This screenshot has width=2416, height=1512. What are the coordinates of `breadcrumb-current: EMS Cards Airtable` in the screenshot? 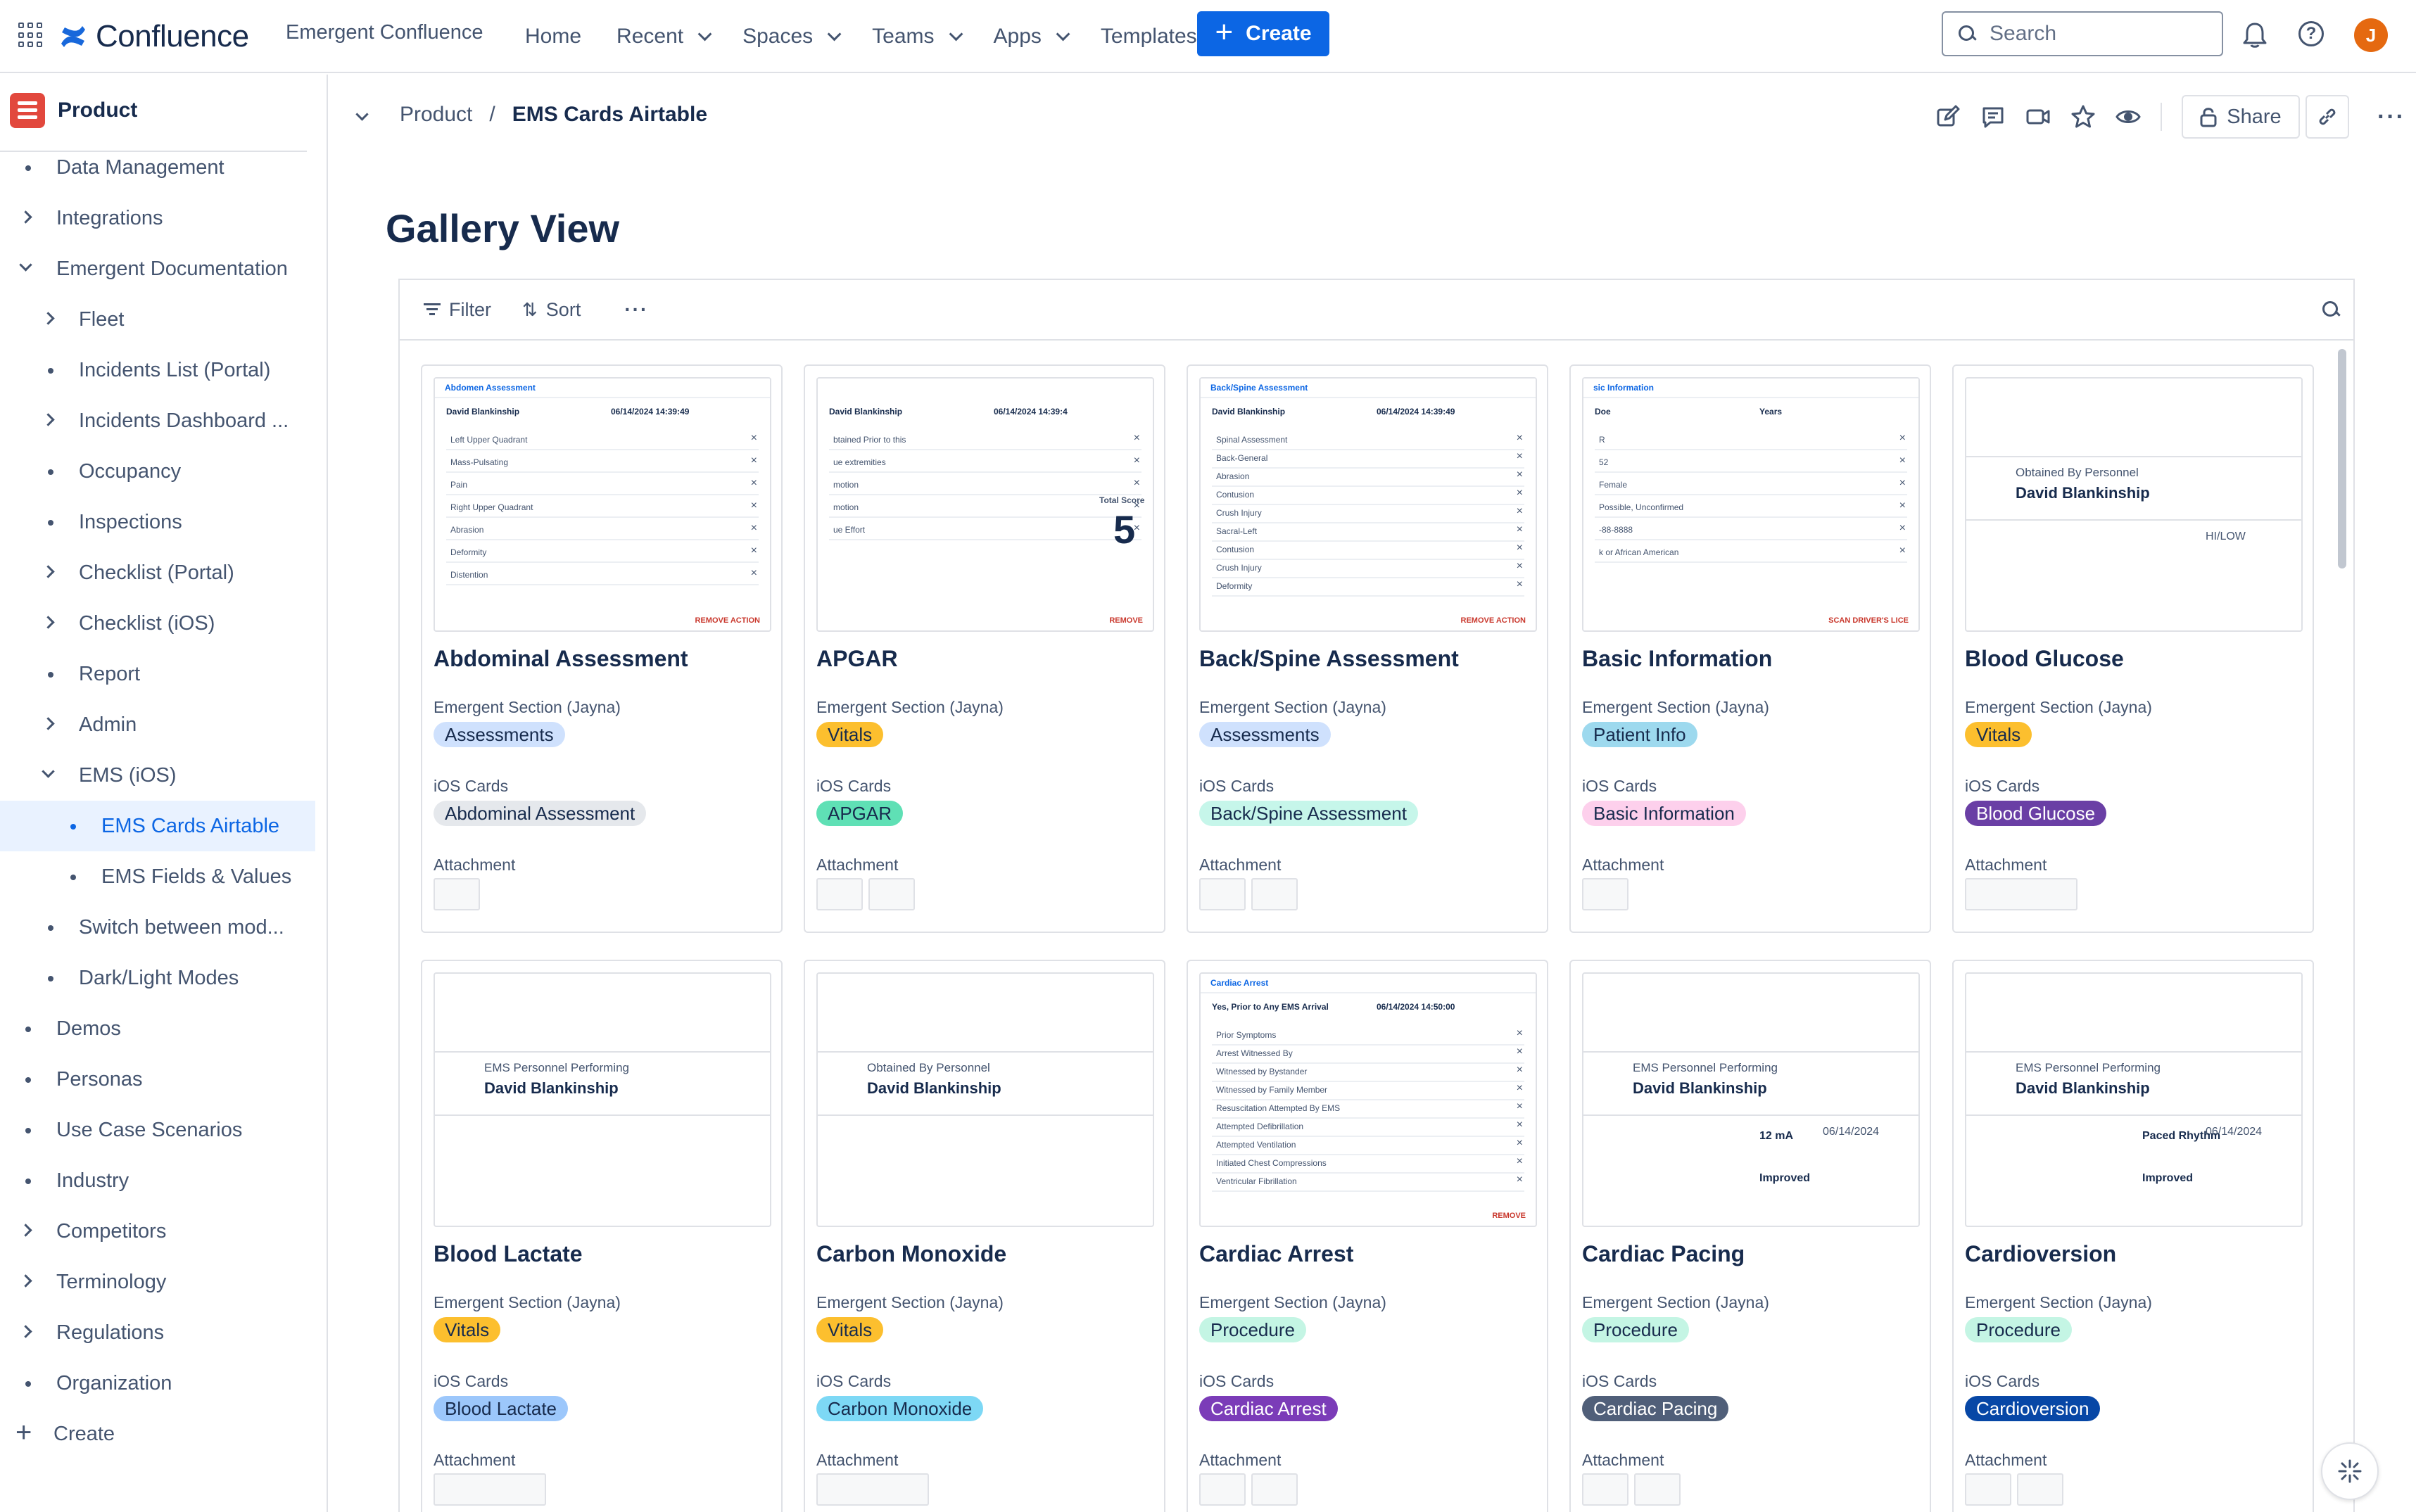 It's located at (610, 114).